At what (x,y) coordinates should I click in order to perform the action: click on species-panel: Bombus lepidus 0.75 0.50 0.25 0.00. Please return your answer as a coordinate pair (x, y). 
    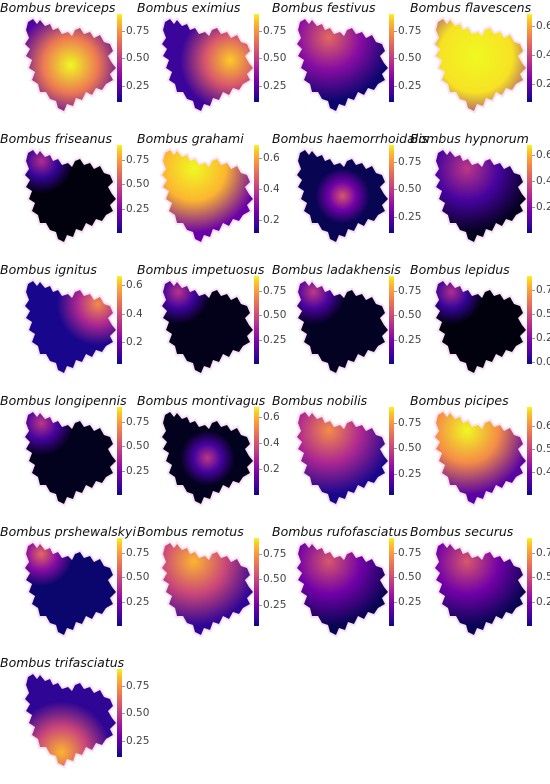
    Looking at the image, I should click on (480, 326).